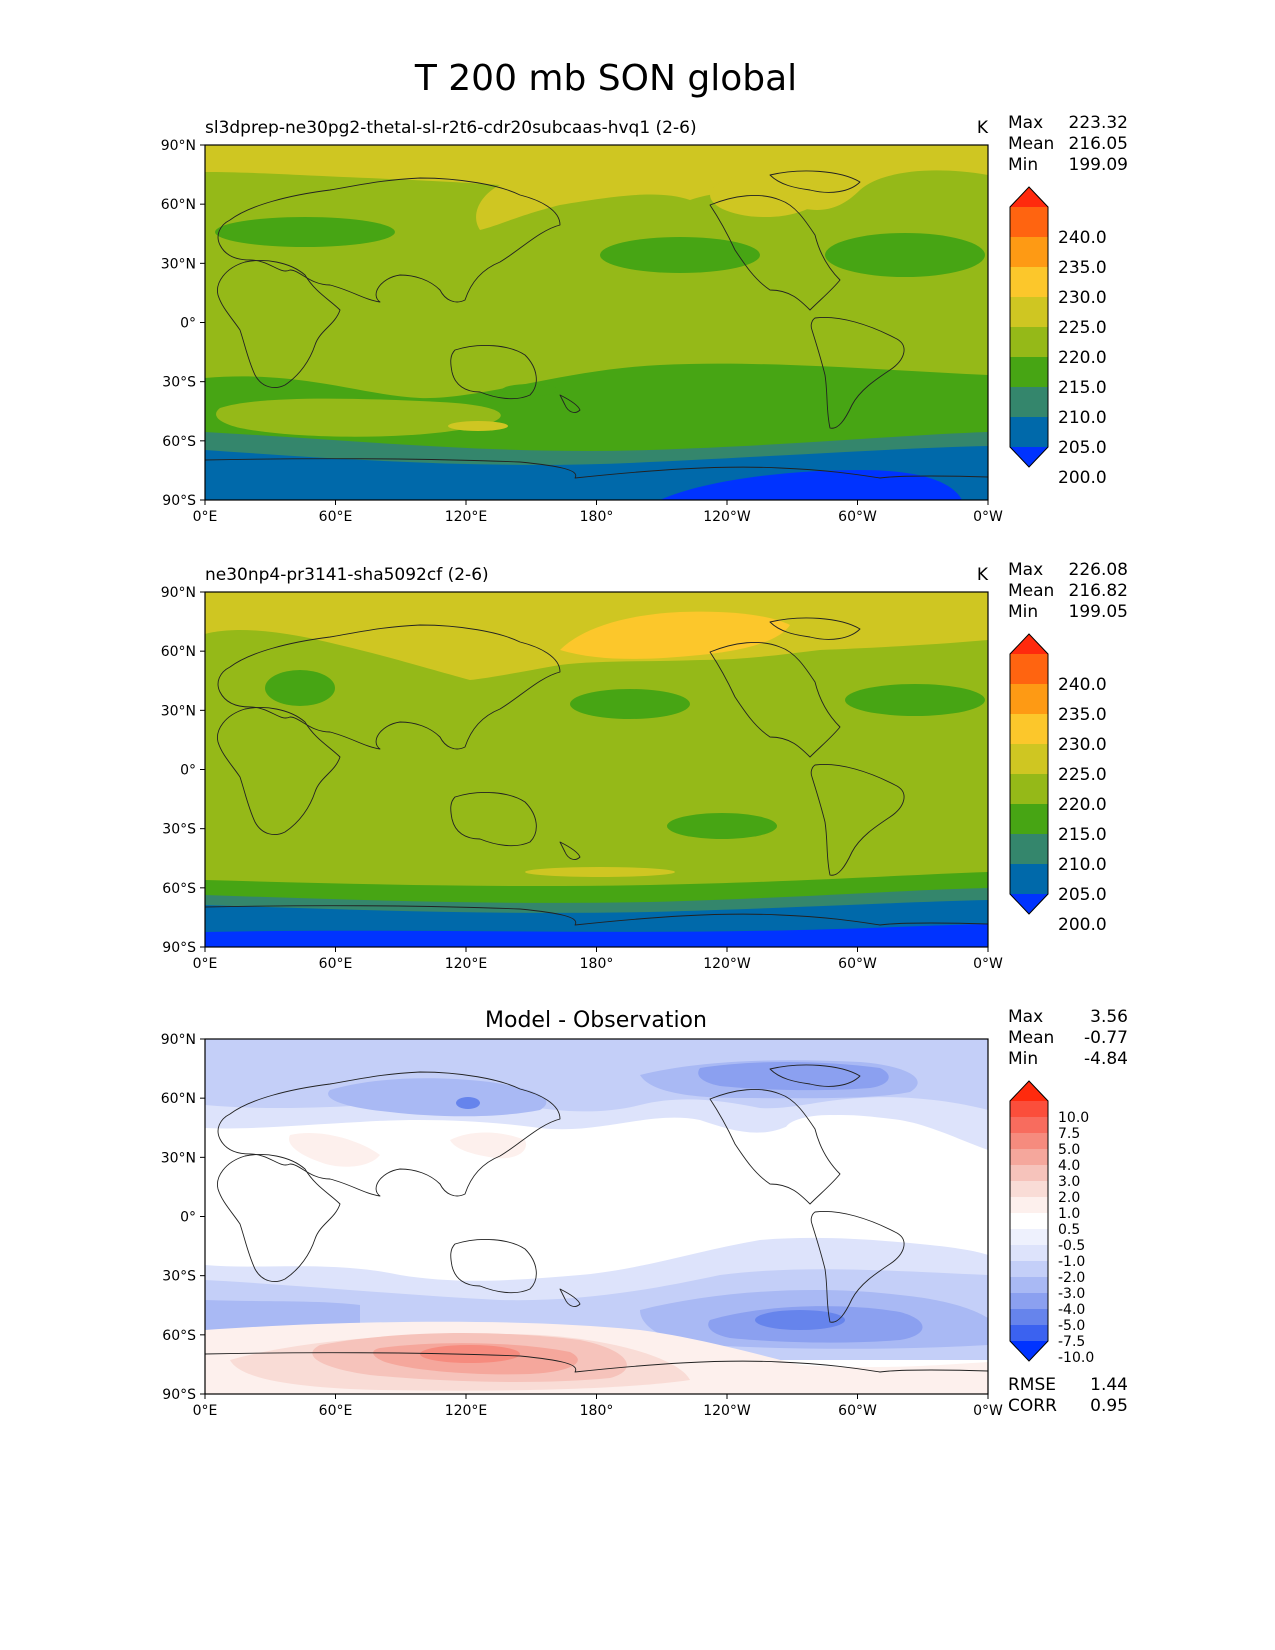  Describe the element at coordinates (1069, 1166) in the screenshot. I see `colorbar-label: 4.0` at that location.